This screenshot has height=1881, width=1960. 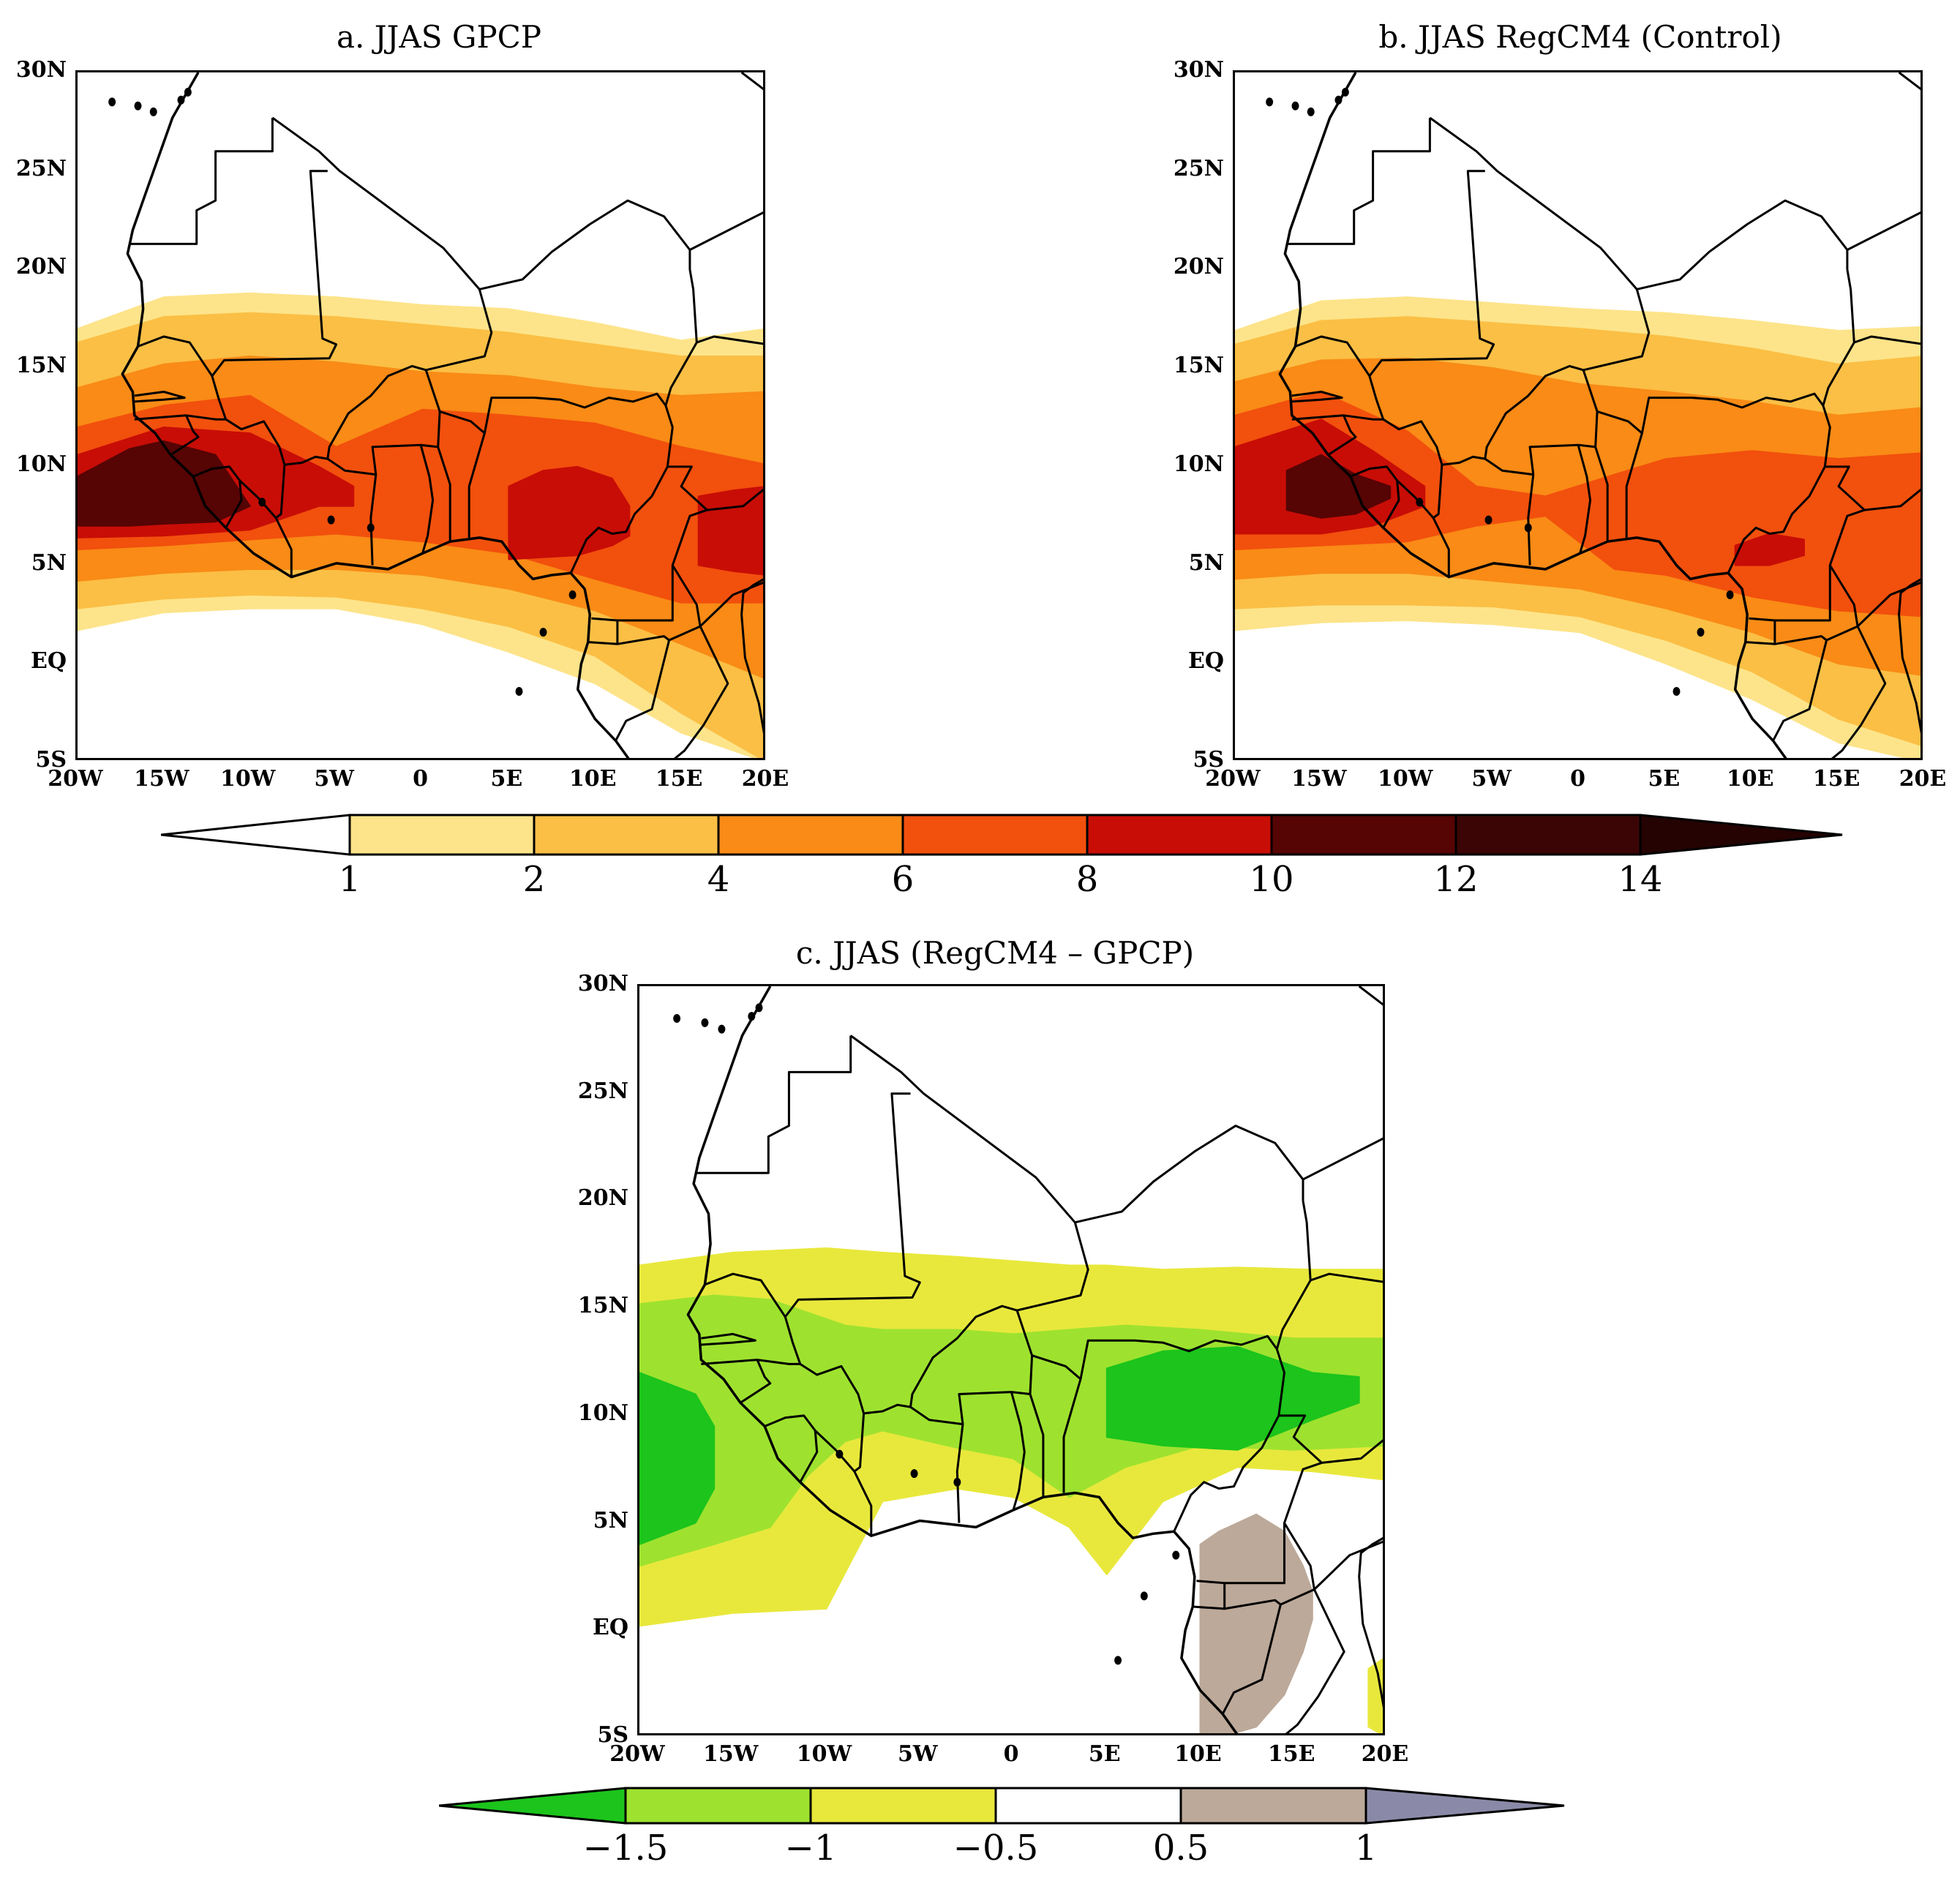 What do you see at coordinates (534, 880) in the screenshot?
I see `colorbar-label: 2` at bounding box center [534, 880].